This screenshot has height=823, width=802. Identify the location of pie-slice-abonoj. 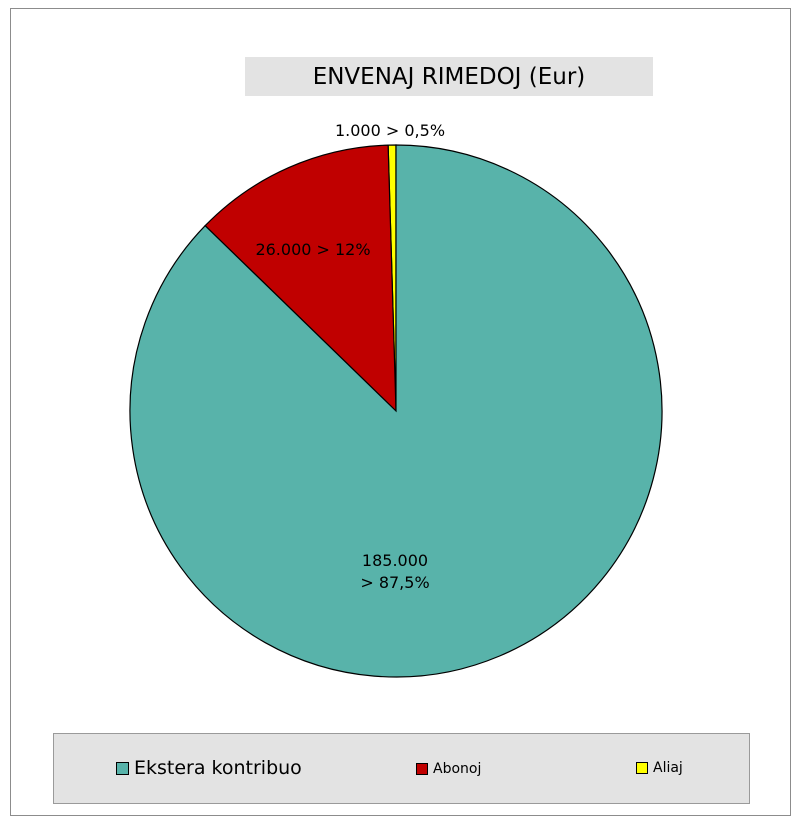
(300, 278).